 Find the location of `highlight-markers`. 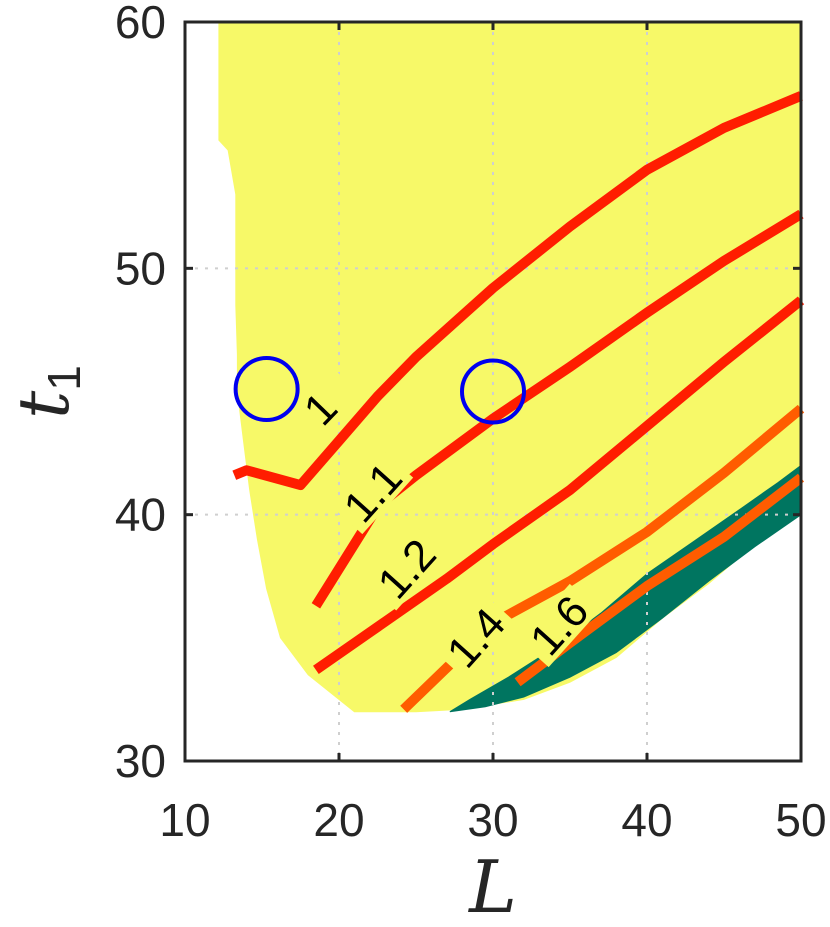

highlight-markers is located at coordinates (379, 390).